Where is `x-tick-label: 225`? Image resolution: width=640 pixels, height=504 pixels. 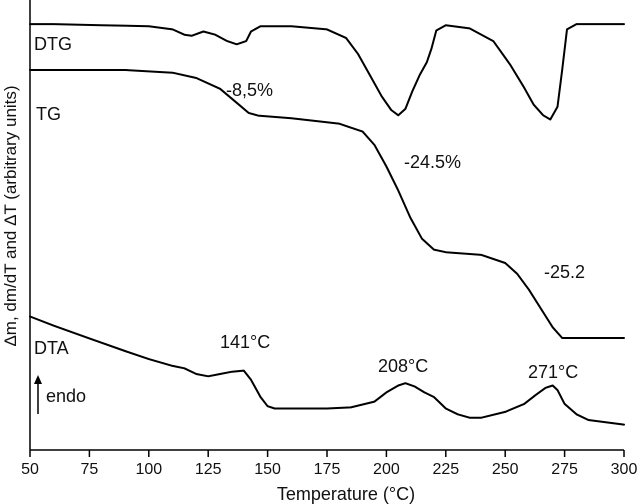 x-tick-label: 225 is located at coordinates (445, 469).